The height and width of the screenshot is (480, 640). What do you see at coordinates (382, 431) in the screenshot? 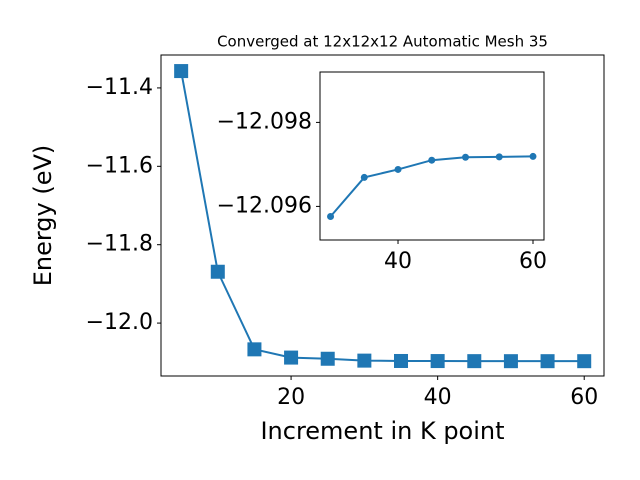
I see `x-axis-label: Increment in K point` at bounding box center [382, 431].